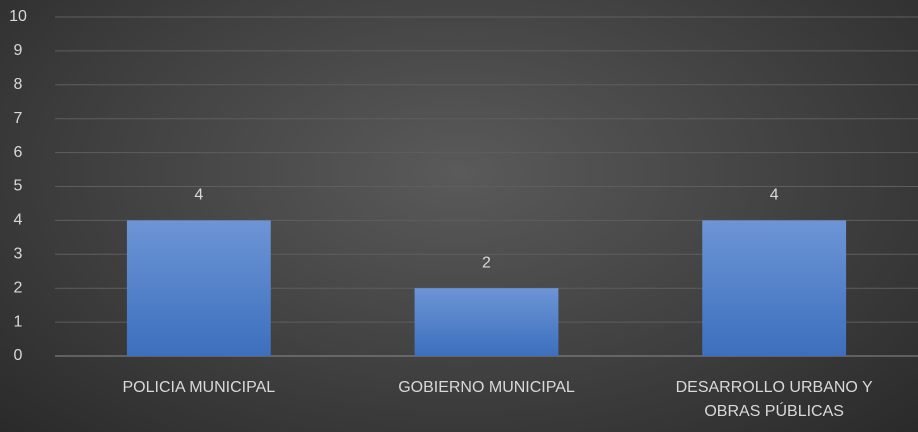 The width and height of the screenshot is (918, 432). Describe the element at coordinates (18, 16) in the screenshot. I see `y-tick-label: 10` at that location.